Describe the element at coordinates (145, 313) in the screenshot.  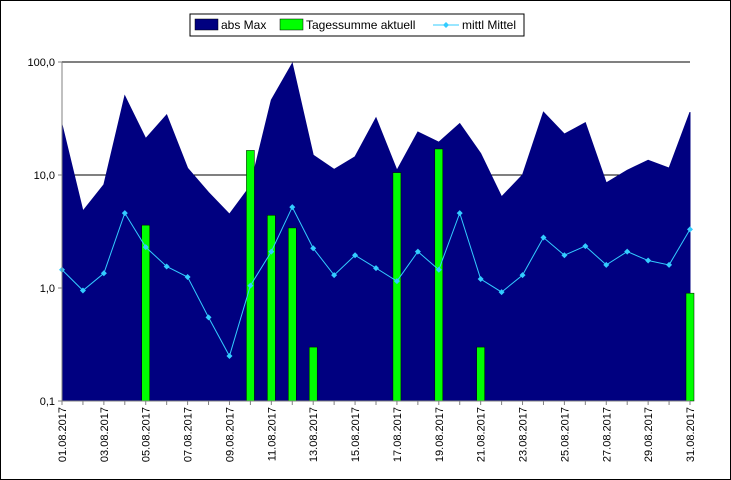
I see `bar-05.08.2017` at that location.